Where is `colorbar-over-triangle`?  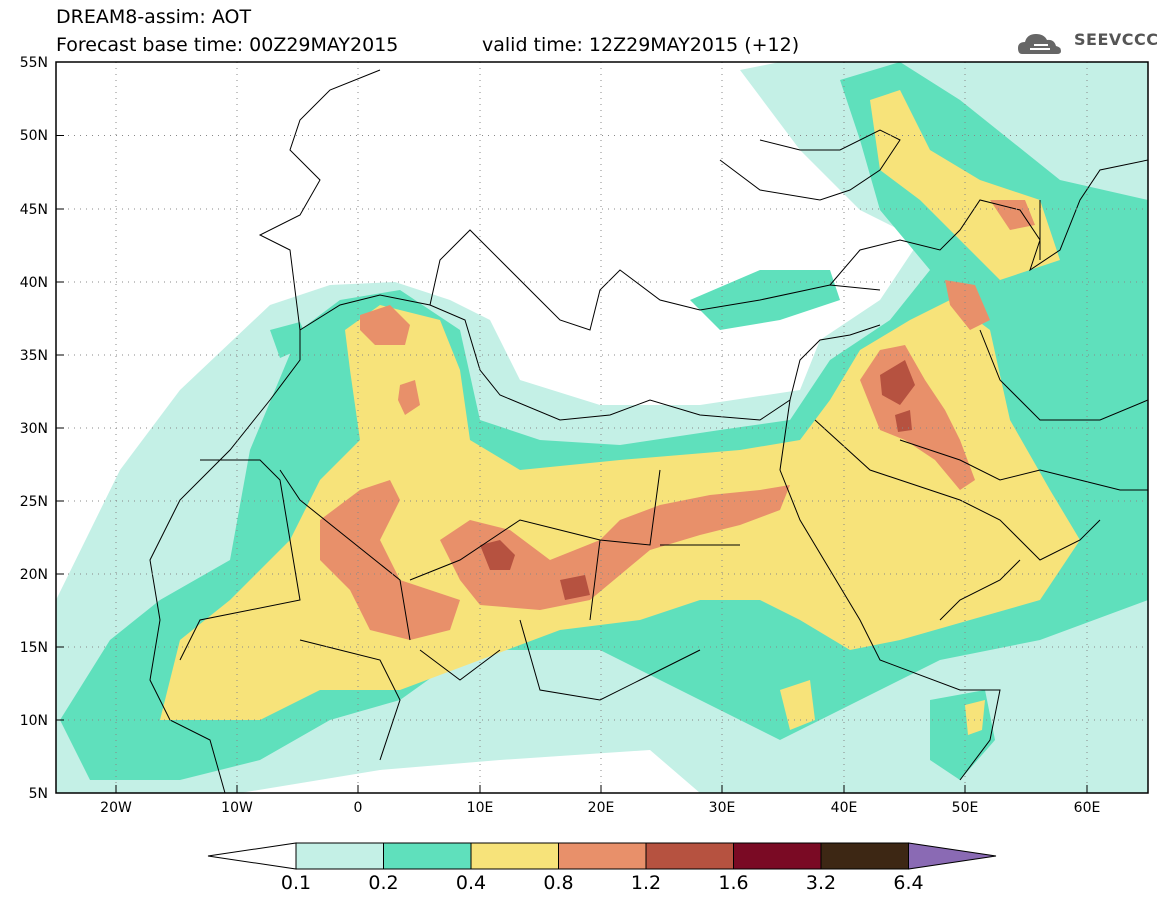 colorbar-over-triangle is located at coordinates (952, 856).